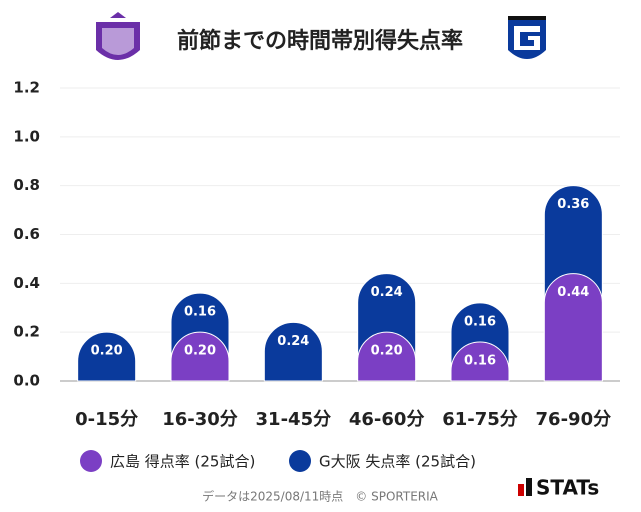 The height and width of the screenshot is (512, 641). Describe the element at coordinates (480, 419) in the screenshot. I see `x-tick-label: 61-75分` at that location.